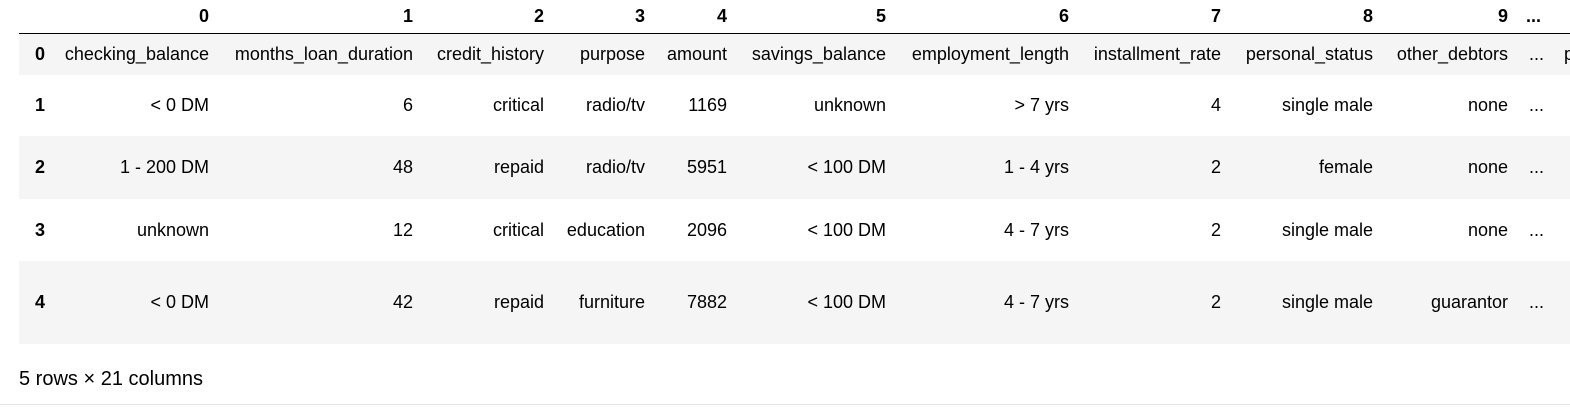 The height and width of the screenshot is (407, 1570). What do you see at coordinates (1562, 16) in the screenshot?
I see `column-header` at bounding box center [1562, 16].